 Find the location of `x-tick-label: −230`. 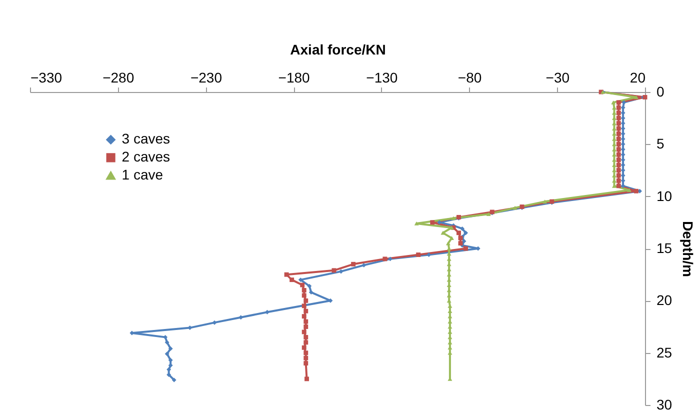

x-tick-label: −230 is located at coordinates (206, 78).